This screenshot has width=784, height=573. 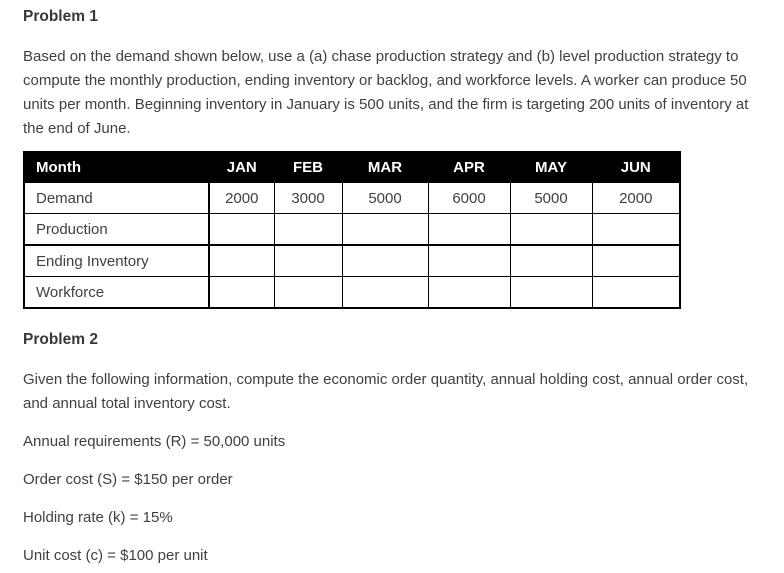 I want to click on column-header-mar: MAR, so click(x=385, y=167).